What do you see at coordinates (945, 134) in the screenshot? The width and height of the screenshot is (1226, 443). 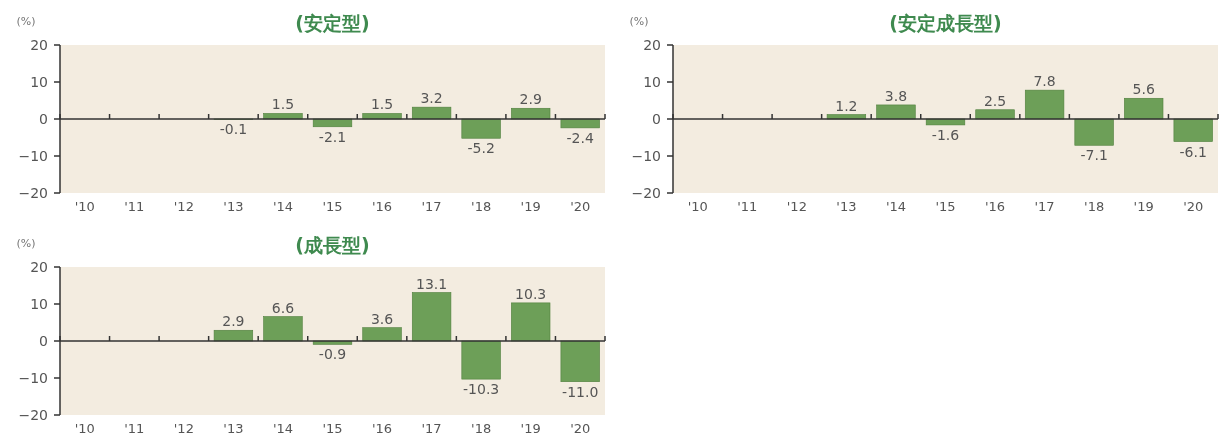 I see `data-label: -1.6` at bounding box center [945, 134].